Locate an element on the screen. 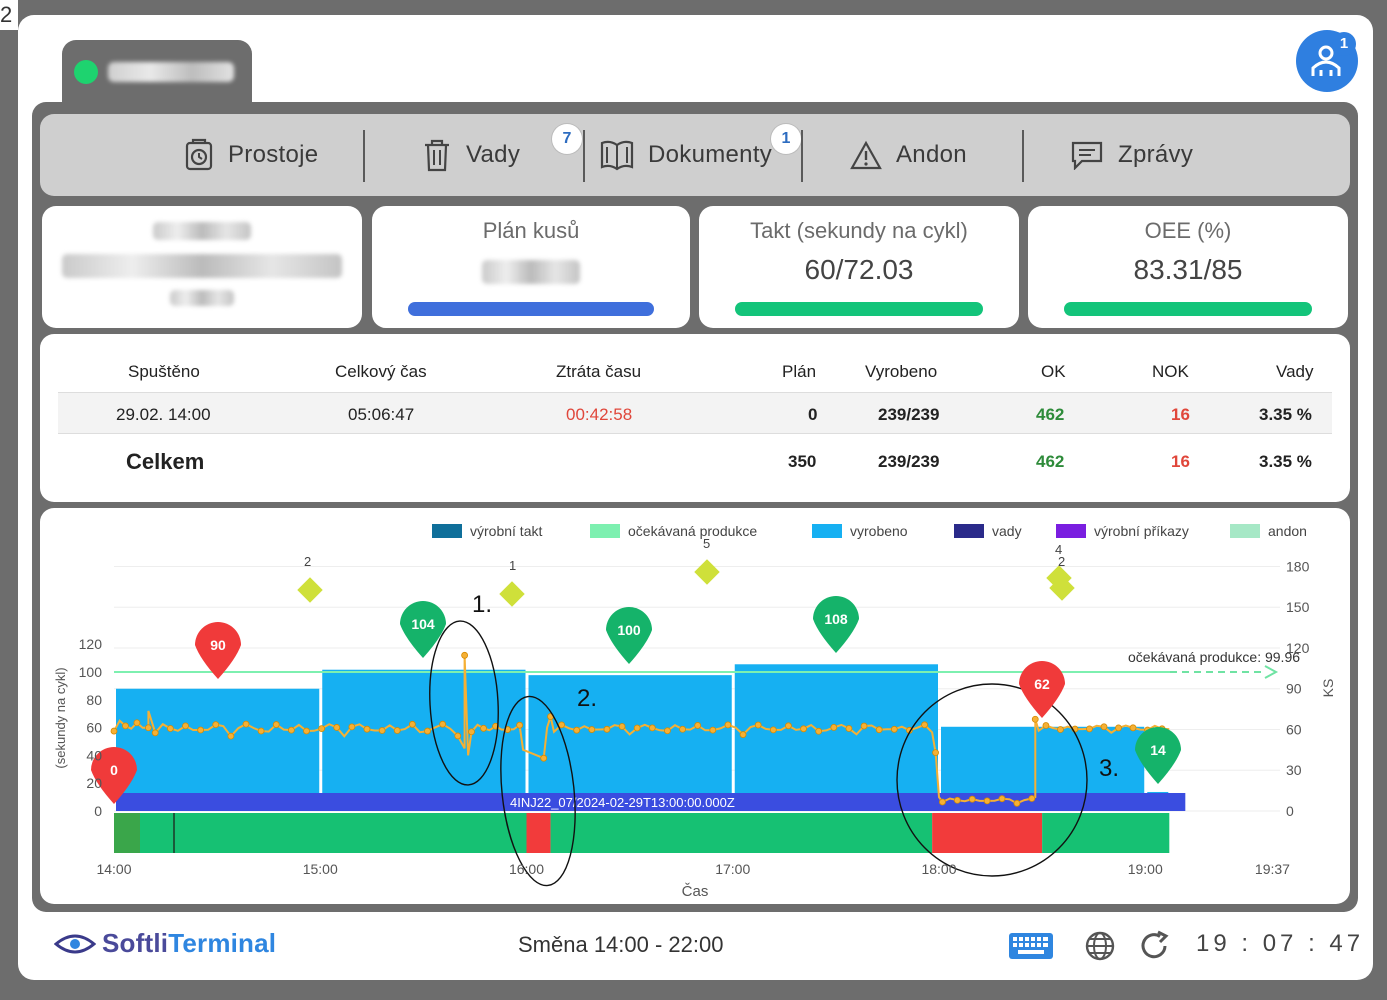 This screenshot has height=1000, width=1387. andon-button: Andon is located at coordinates (908, 155).